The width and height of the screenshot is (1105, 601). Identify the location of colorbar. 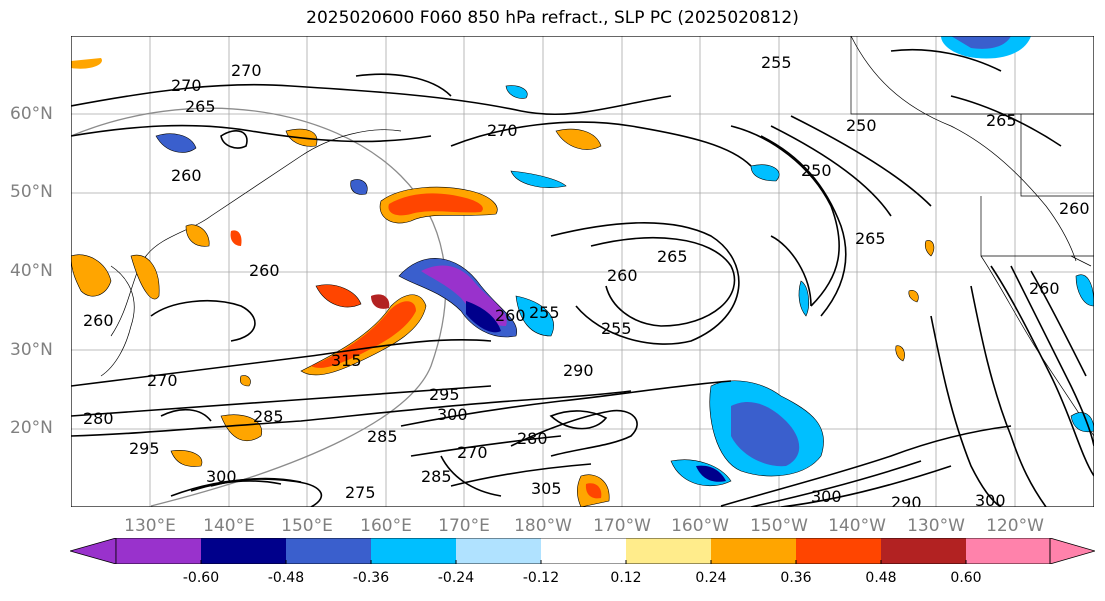
(582, 551).